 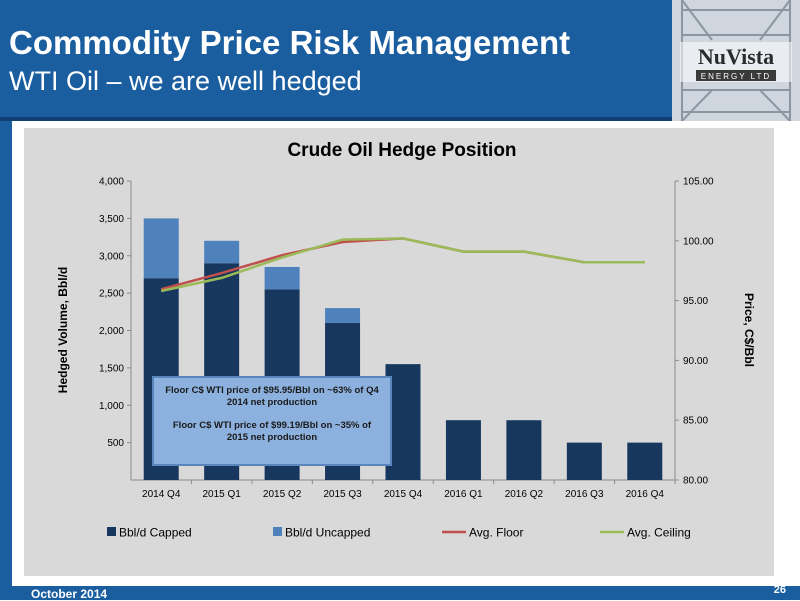 What do you see at coordinates (282, 494) in the screenshot?
I see `x-tick-label: 2015 Q2` at bounding box center [282, 494].